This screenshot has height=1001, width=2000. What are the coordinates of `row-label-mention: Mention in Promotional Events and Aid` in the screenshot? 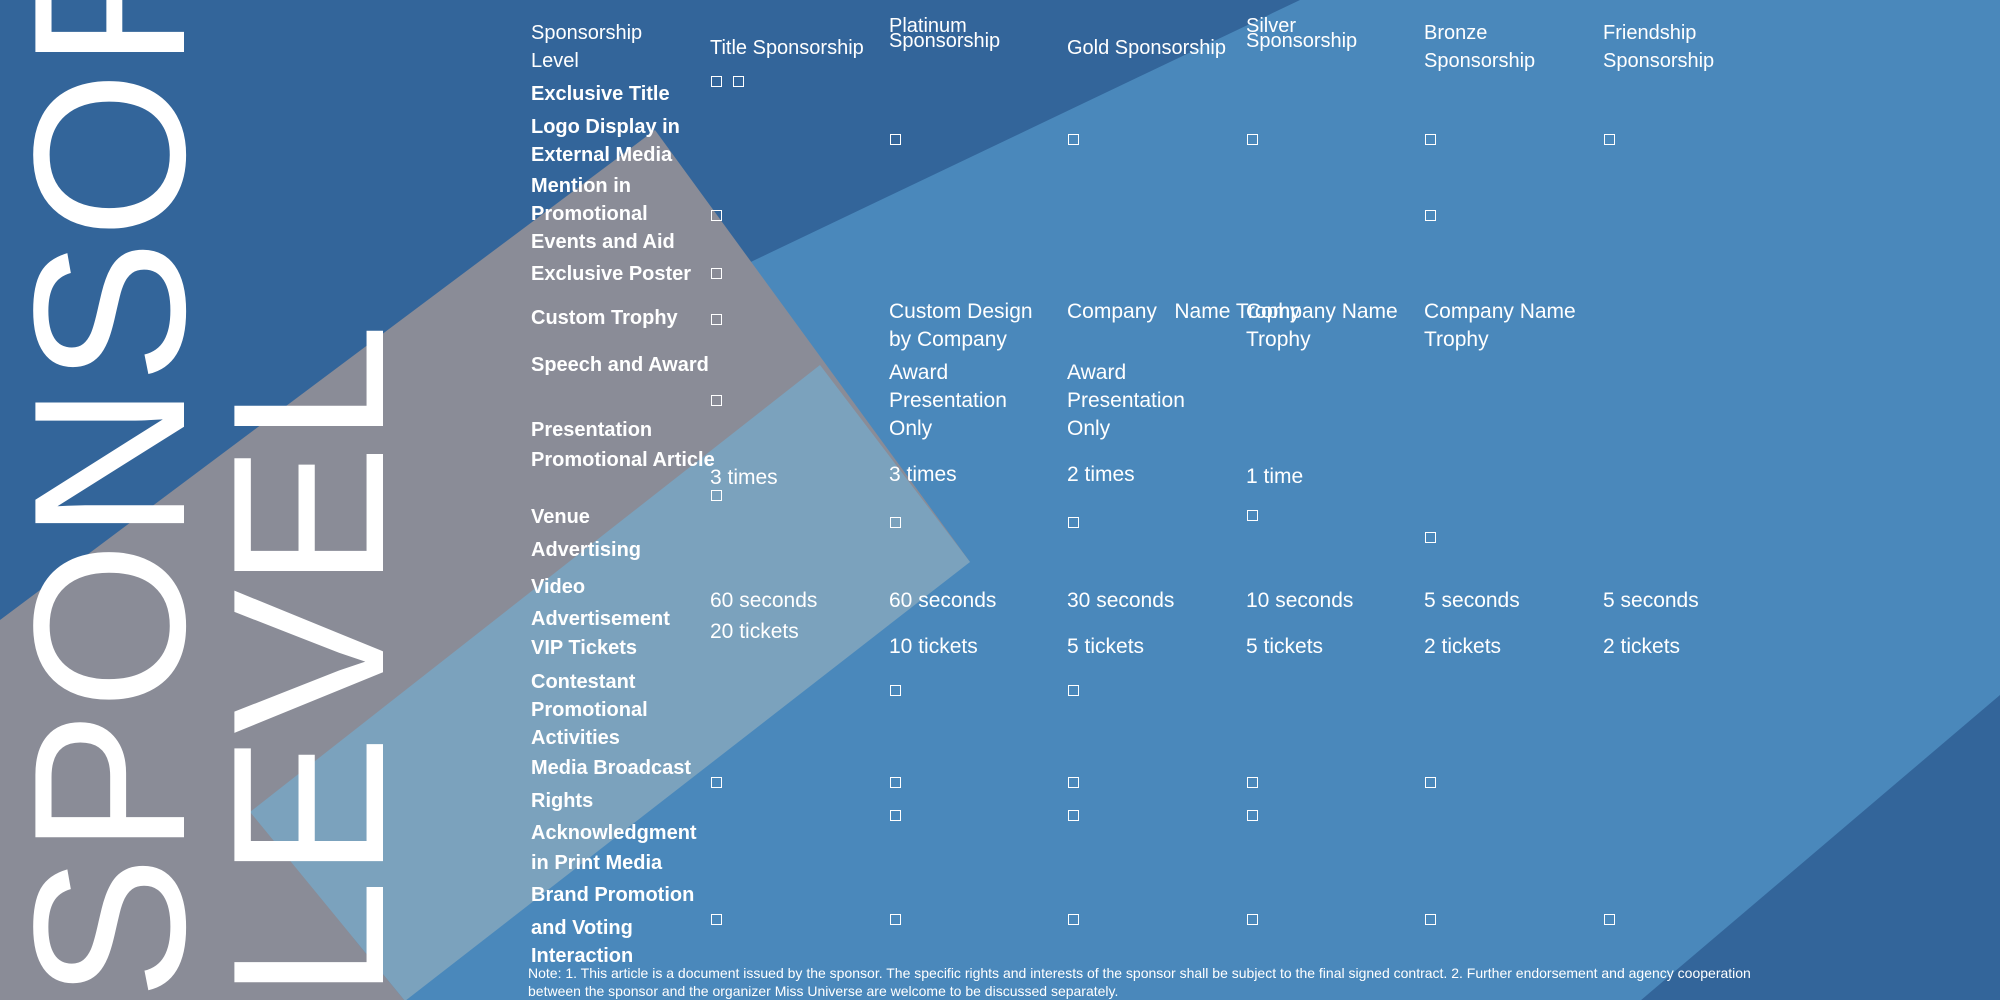 It's located at (603, 214).